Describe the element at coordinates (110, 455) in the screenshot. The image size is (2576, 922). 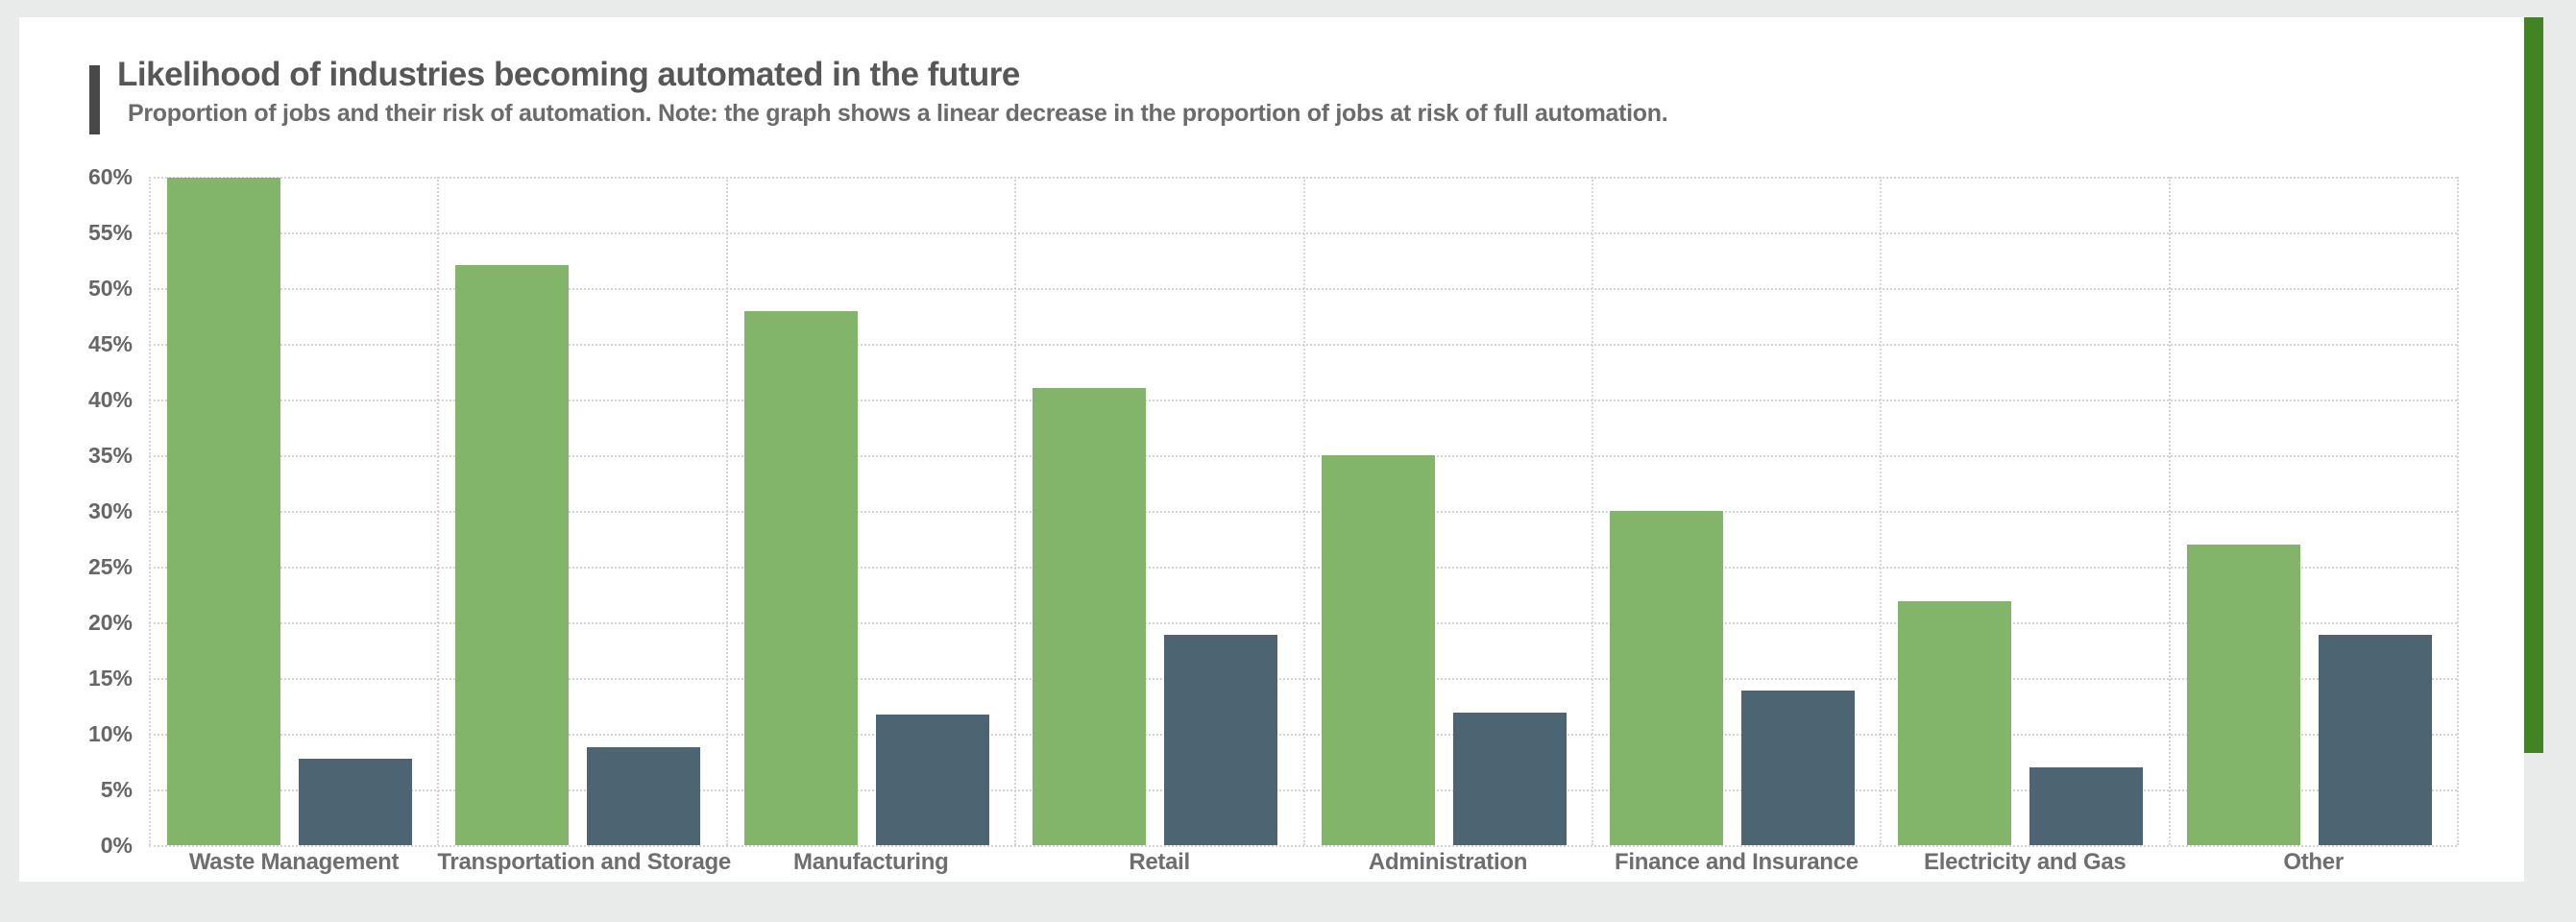
I see `y-tick-label-35pct: 35%` at that location.